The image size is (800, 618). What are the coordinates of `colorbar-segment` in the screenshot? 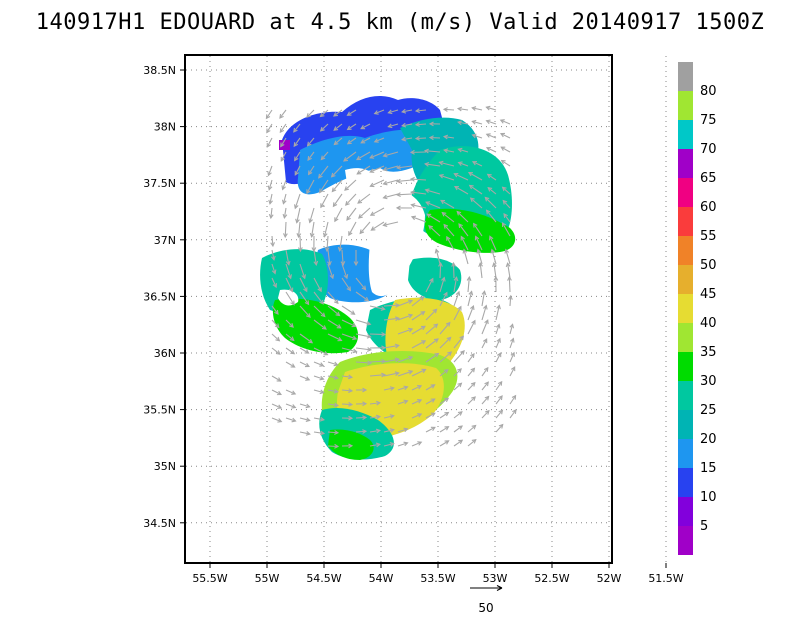 It's located at (685, 105).